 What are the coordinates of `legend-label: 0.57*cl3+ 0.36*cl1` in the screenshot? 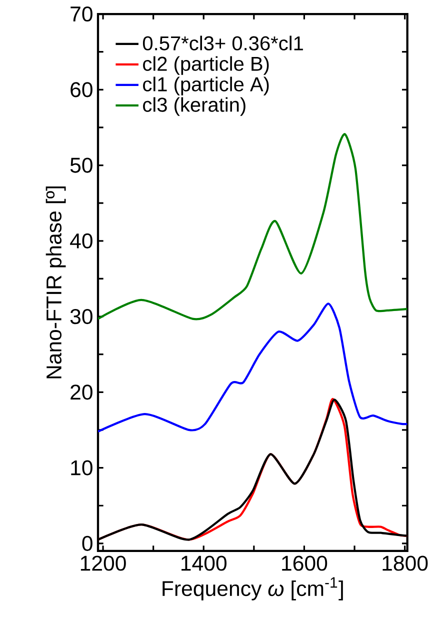 It's located at (222, 43).